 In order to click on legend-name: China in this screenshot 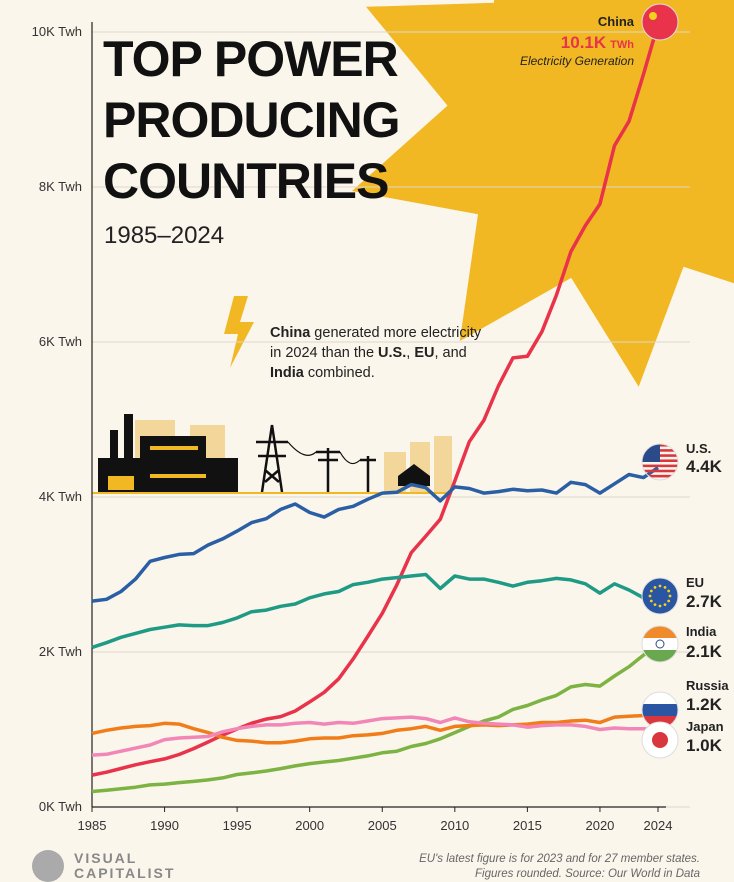, I will do `click(616, 21)`.